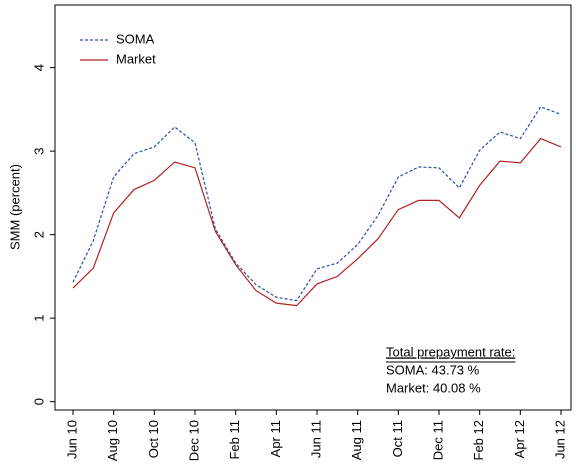 The width and height of the screenshot is (576, 470). I want to click on x-tick-label: Apr 12, so click(519, 439).